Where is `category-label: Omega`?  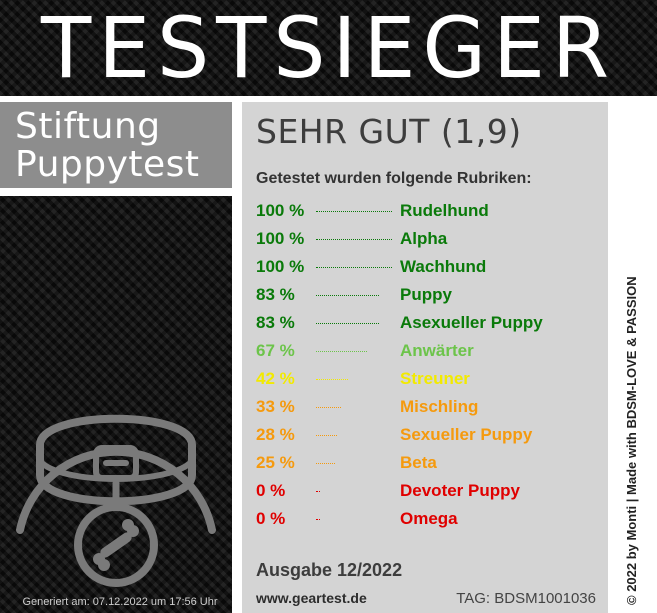
category-label: Omega is located at coordinates (429, 518).